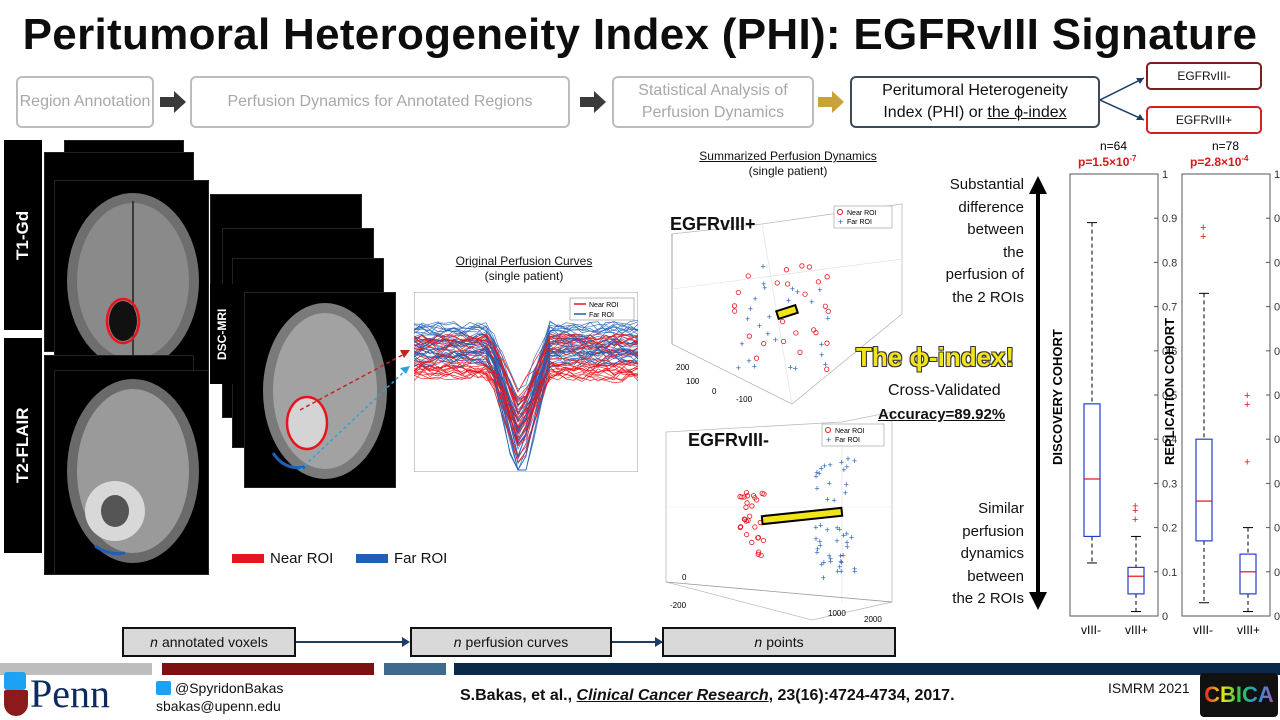 This screenshot has height=720, width=1280. I want to click on t1-label: T1-Gd, so click(22, 235).